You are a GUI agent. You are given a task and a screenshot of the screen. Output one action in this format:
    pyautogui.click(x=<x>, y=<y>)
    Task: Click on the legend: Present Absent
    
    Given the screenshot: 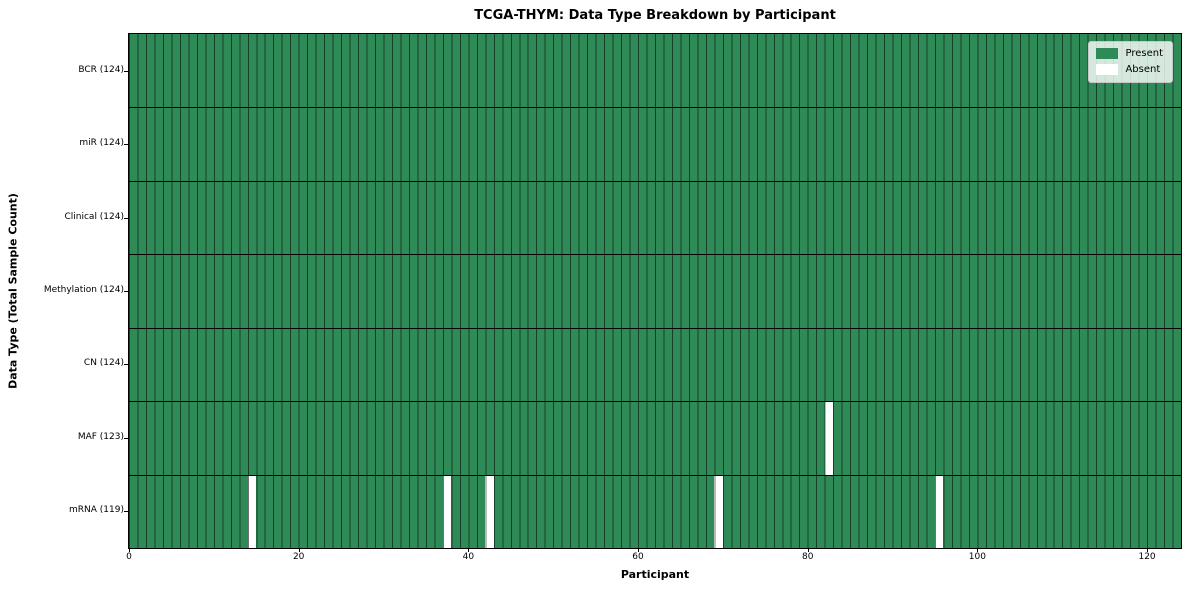 What is the action you would take?
    pyautogui.click(x=1130, y=62)
    